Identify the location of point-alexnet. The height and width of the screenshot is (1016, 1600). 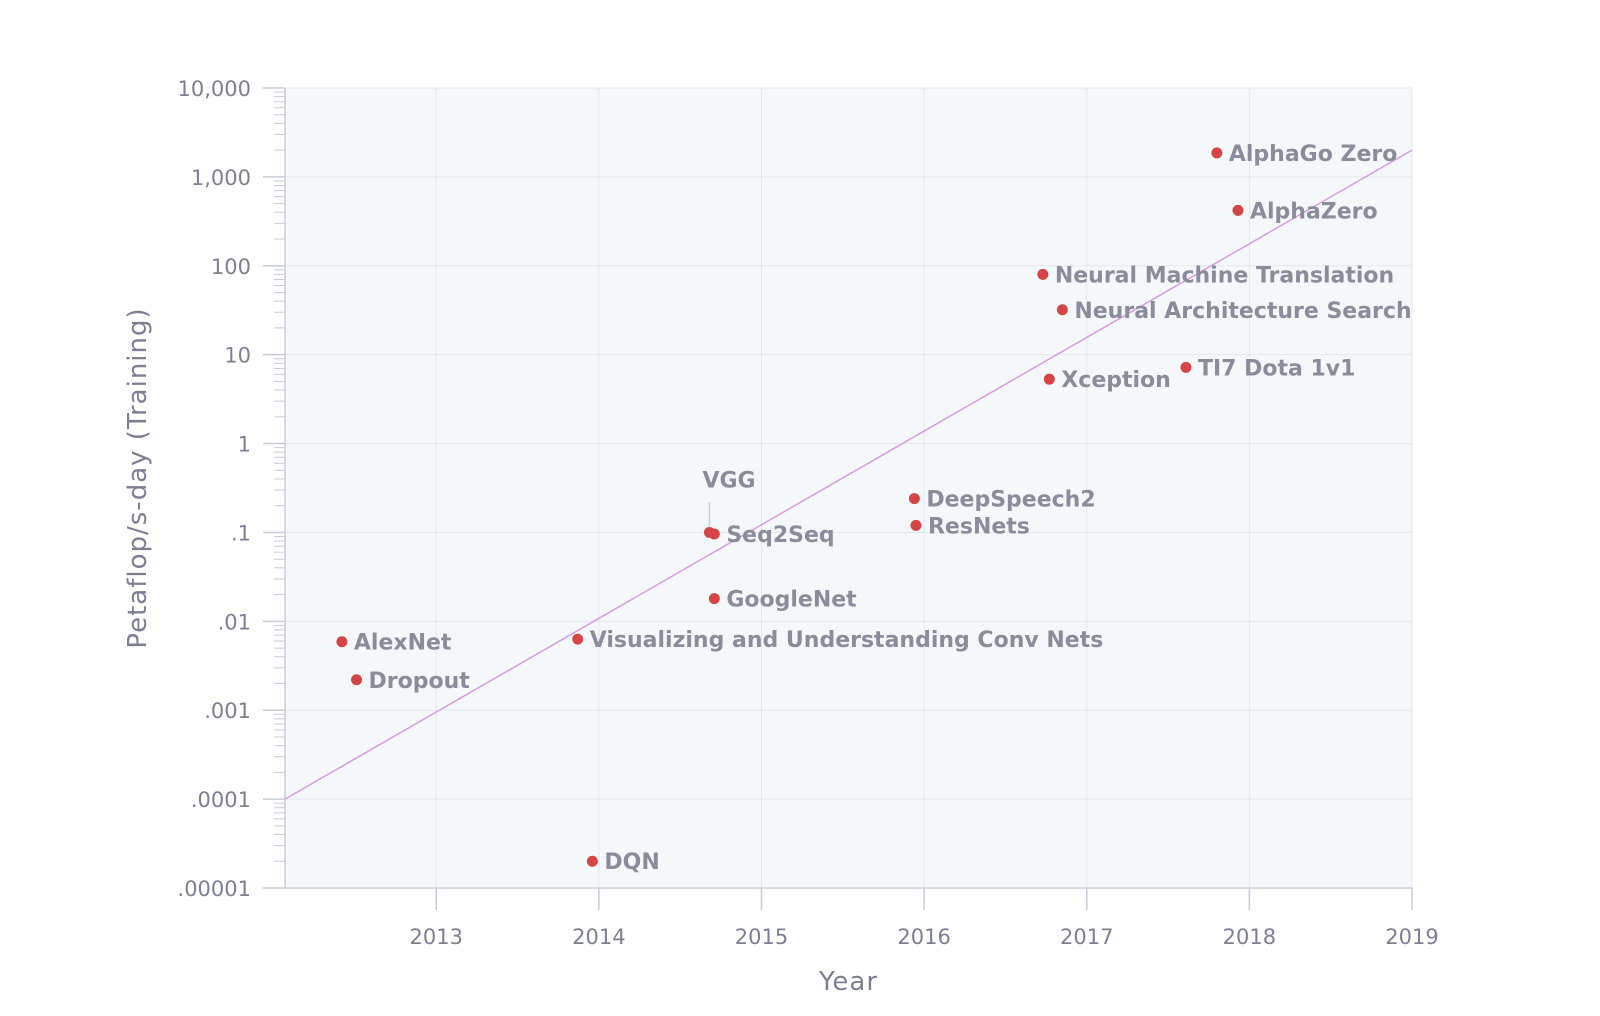
(342, 642).